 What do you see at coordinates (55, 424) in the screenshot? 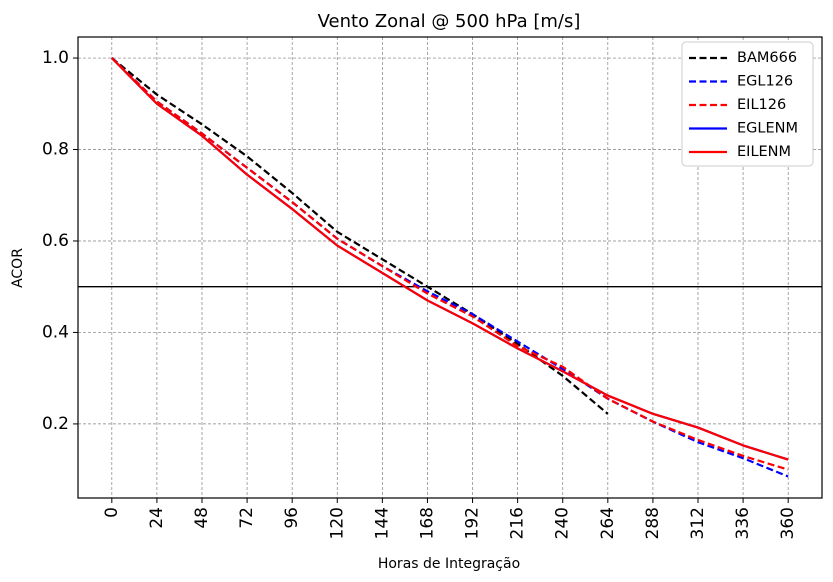
I see `y-tick-label: 0.2` at bounding box center [55, 424].